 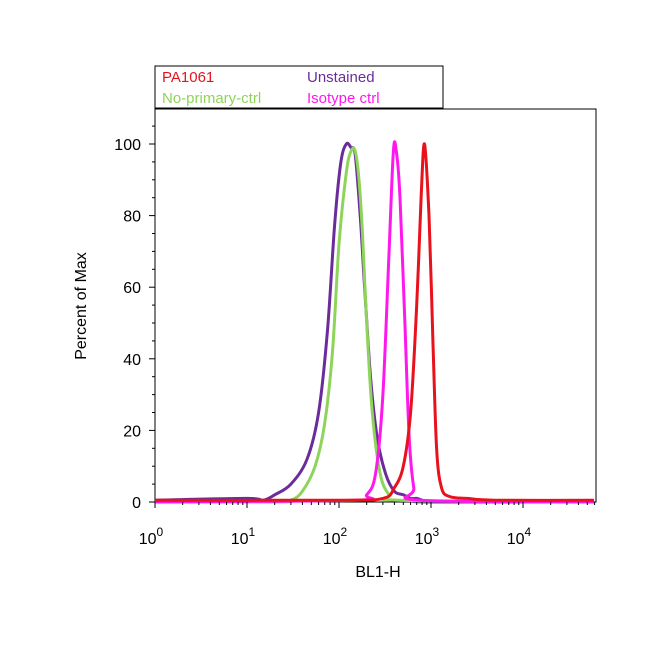 I want to click on x-tick-label: 10², so click(x=335, y=536).